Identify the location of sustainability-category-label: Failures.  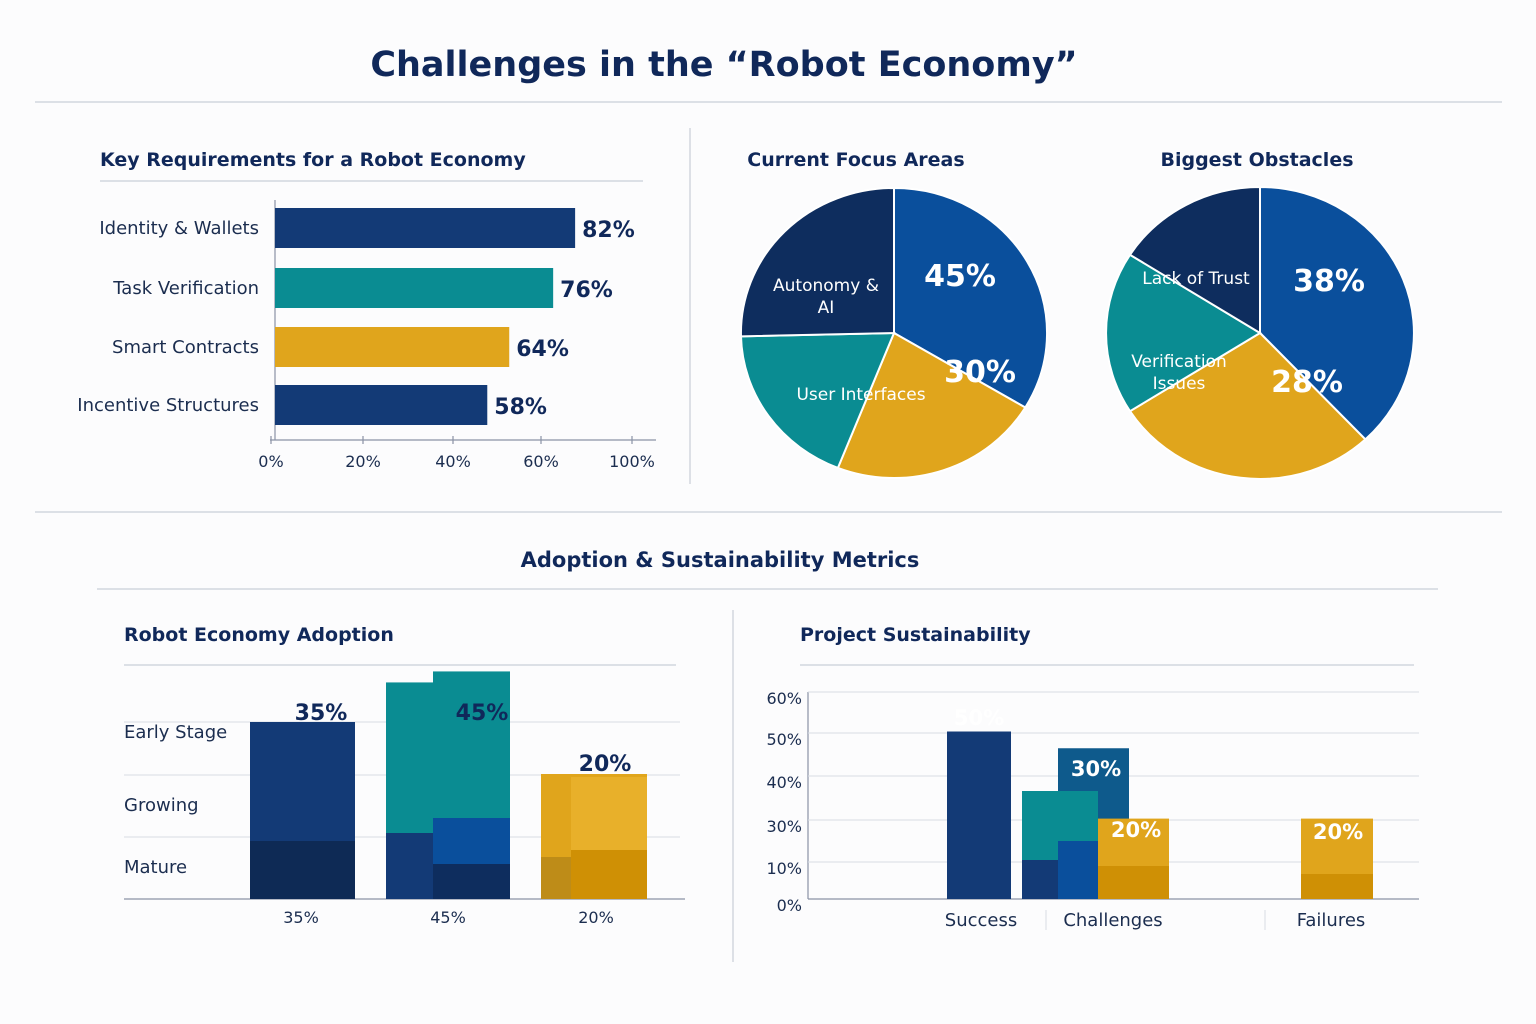
(1331, 920).